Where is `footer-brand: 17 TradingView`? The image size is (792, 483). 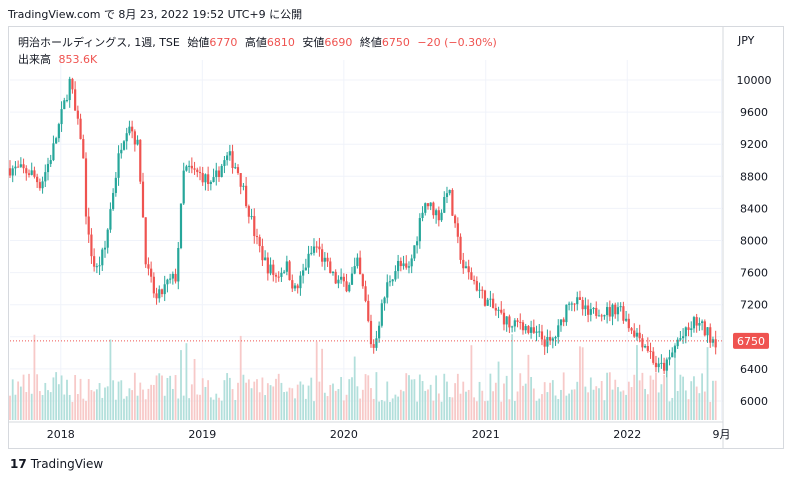
footer-brand: 17 TradingView is located at coordinates (56, 464).